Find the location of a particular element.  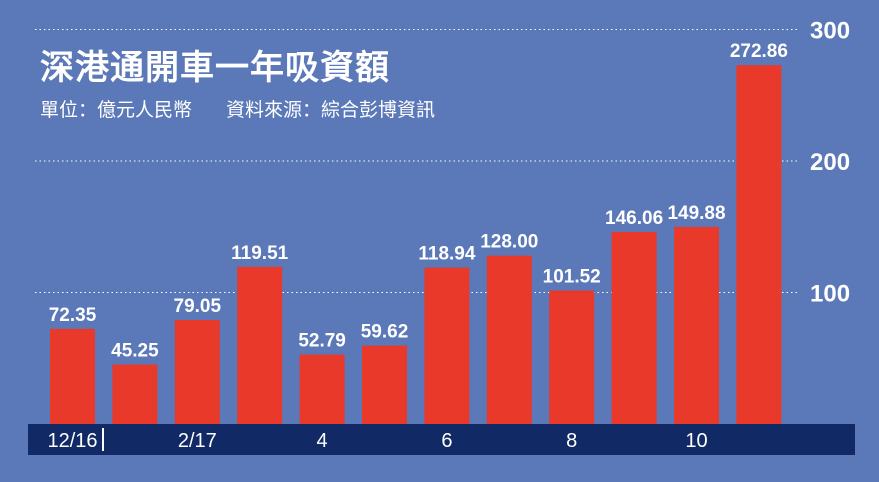

x-tick-label: 6 is located at coordinates (446, 441).